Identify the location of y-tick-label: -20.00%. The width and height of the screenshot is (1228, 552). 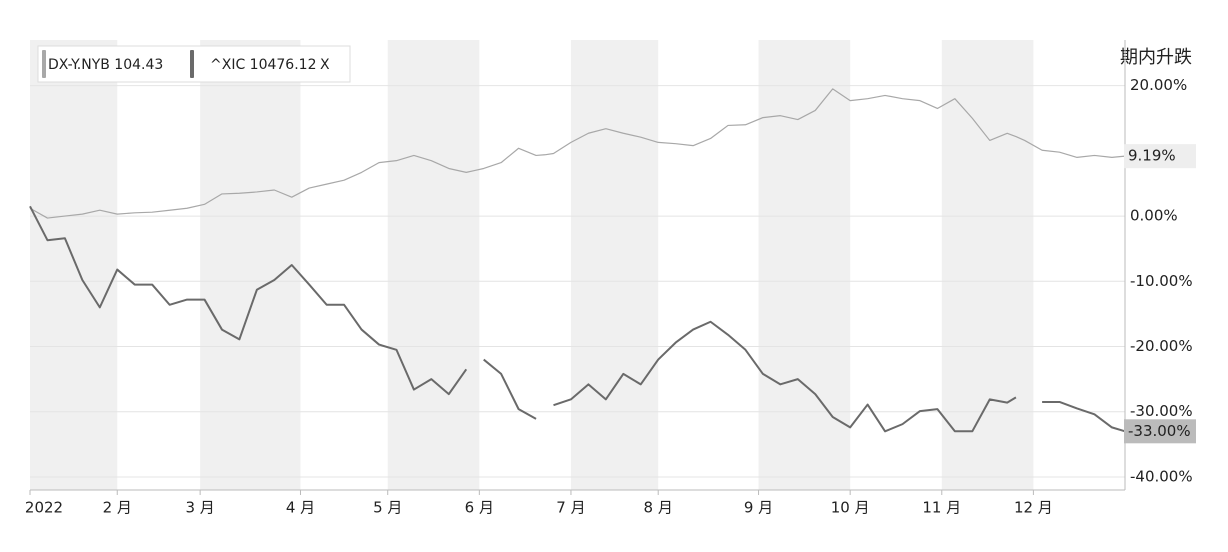
(1161, 346).